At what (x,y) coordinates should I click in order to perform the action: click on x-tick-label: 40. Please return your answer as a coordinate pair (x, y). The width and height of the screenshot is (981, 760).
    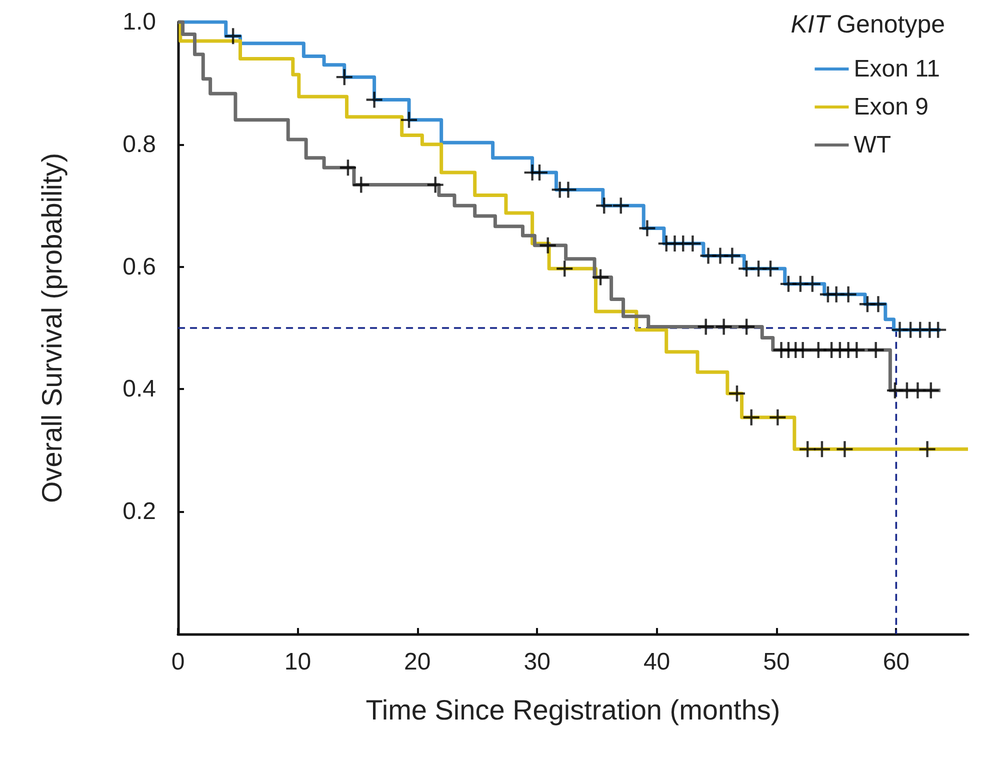
    Looking at the image, I should click on (656, 662).